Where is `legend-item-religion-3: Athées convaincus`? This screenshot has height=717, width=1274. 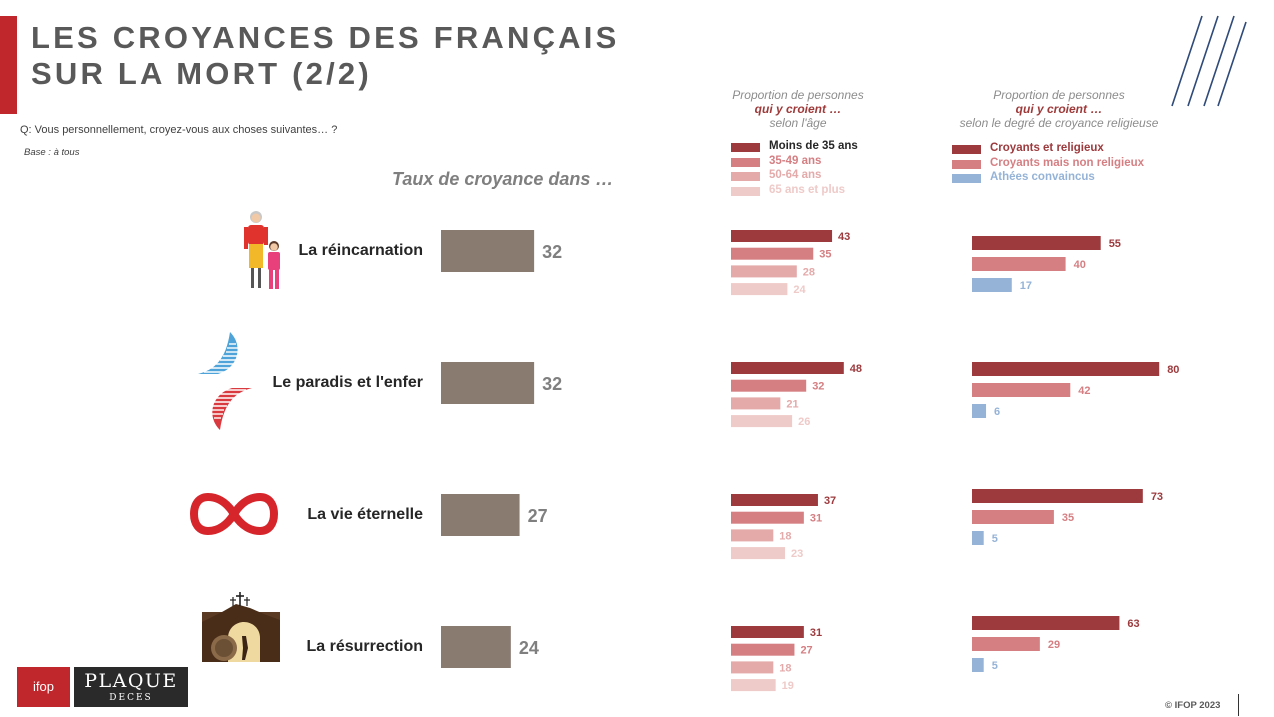
legend-item-religion-3: Athées convaincus is located at coordinates (1072, 178).